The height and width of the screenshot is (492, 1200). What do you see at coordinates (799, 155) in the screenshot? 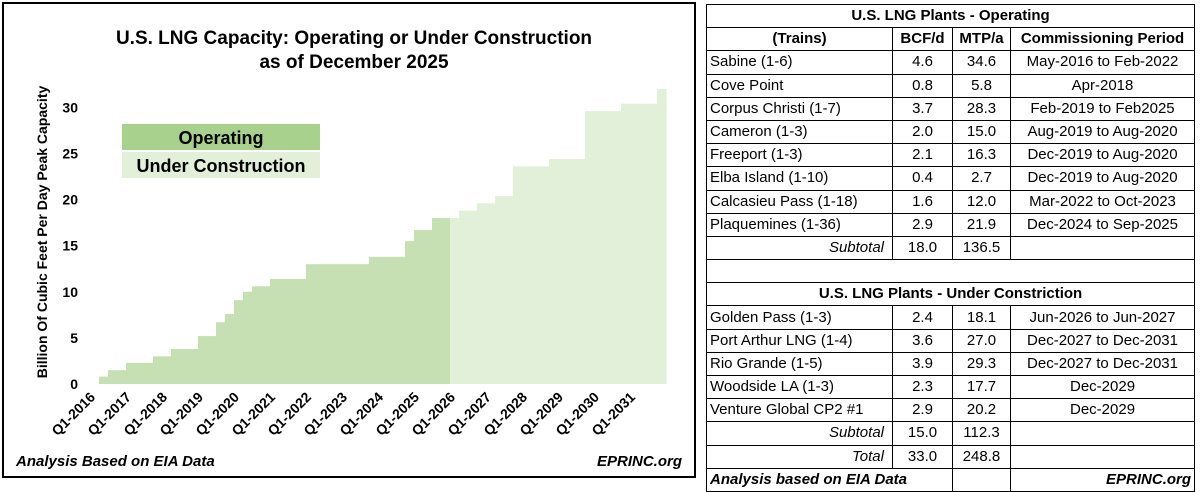
I see `plant-name-cell: Freeport (1-3)` at bounding box center [799, 155].